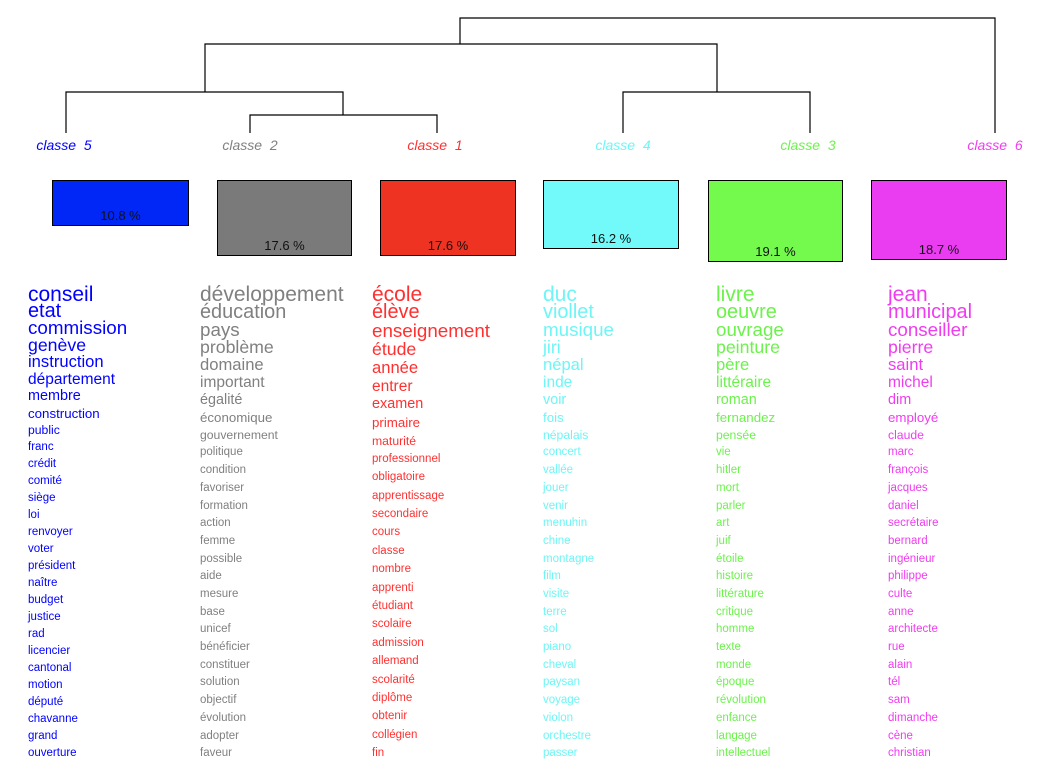 The height and width of the screenshot is (782, 1062). What do you see at coordinates (550, 629) in the screenshot?
I see `word-item: sol` at bounding box center [550, 629].